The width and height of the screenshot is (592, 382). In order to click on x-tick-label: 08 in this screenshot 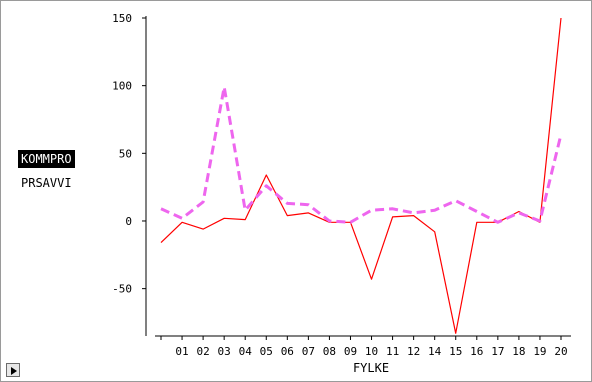, I will do `click(329, 351)`.